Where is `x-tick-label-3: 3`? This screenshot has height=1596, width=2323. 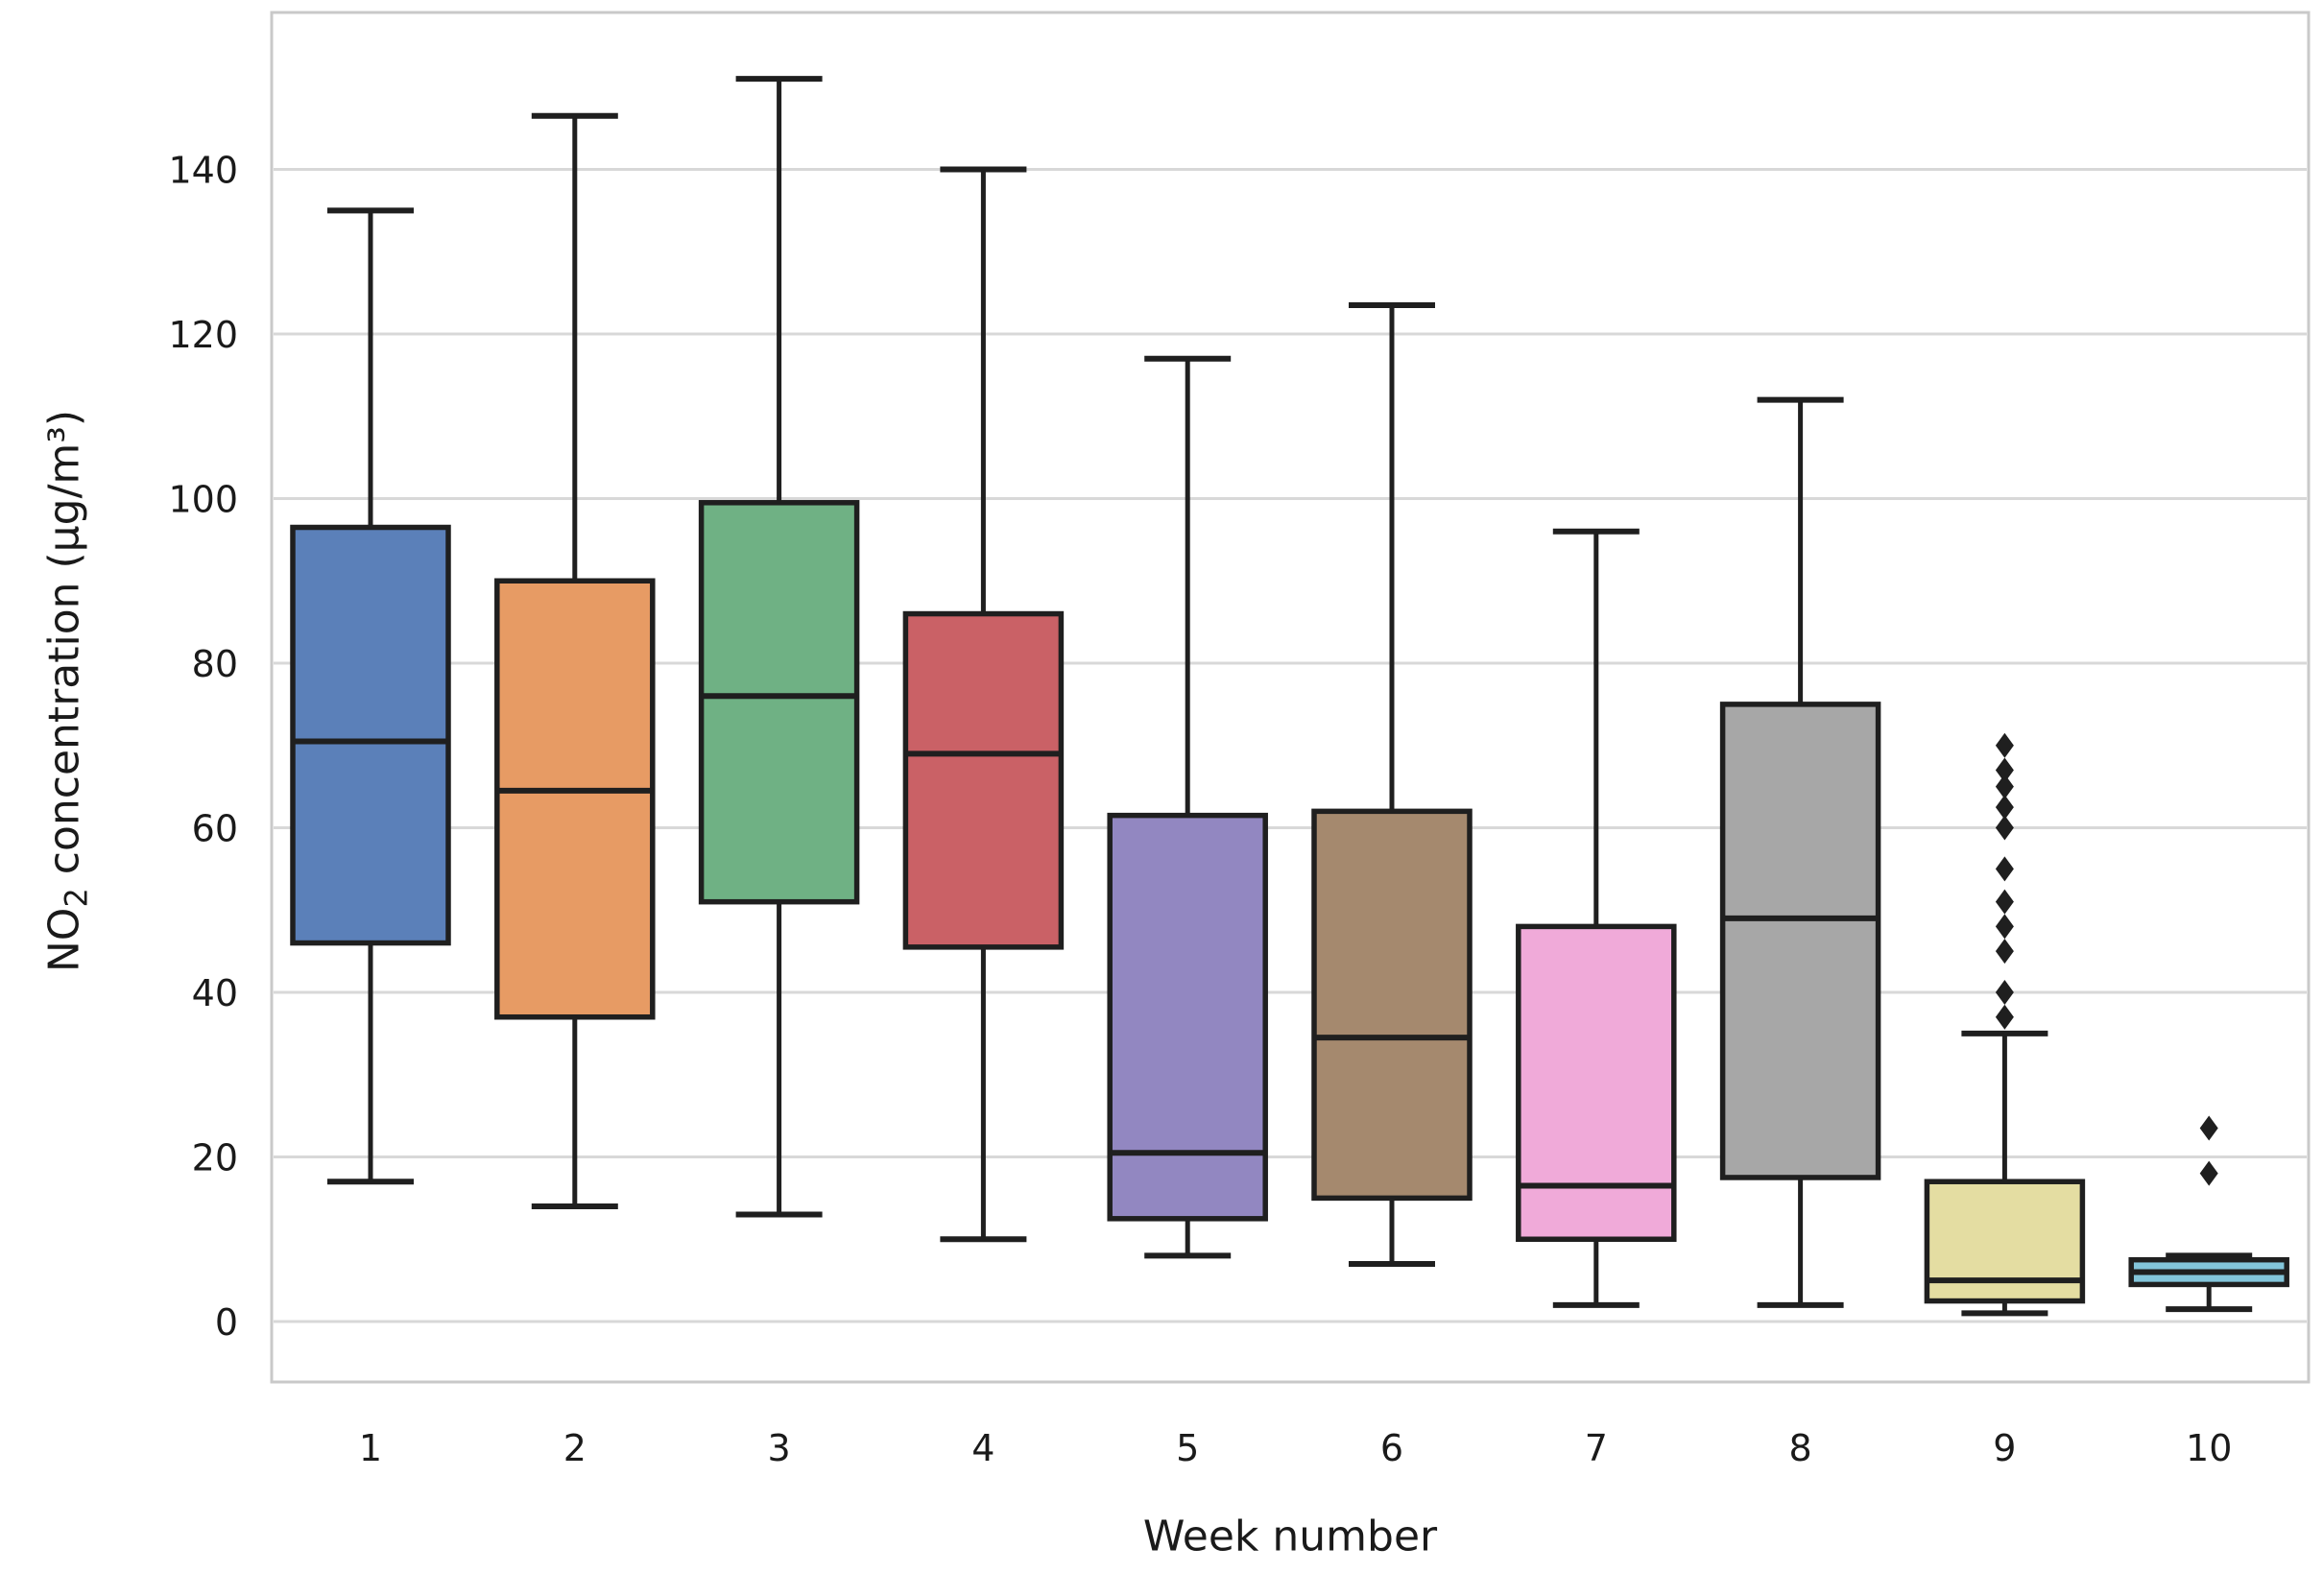
x-tick-label-3: 3 is located at coordinates (779, 1448).